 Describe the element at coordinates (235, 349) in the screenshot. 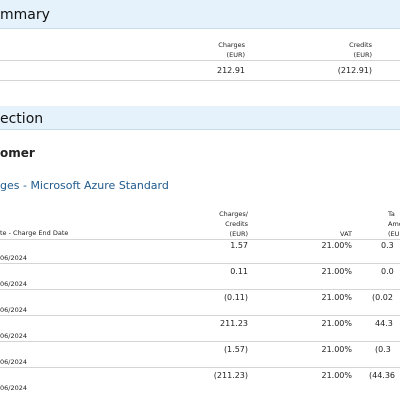

I see `row-amount: (1.57)` at that location.